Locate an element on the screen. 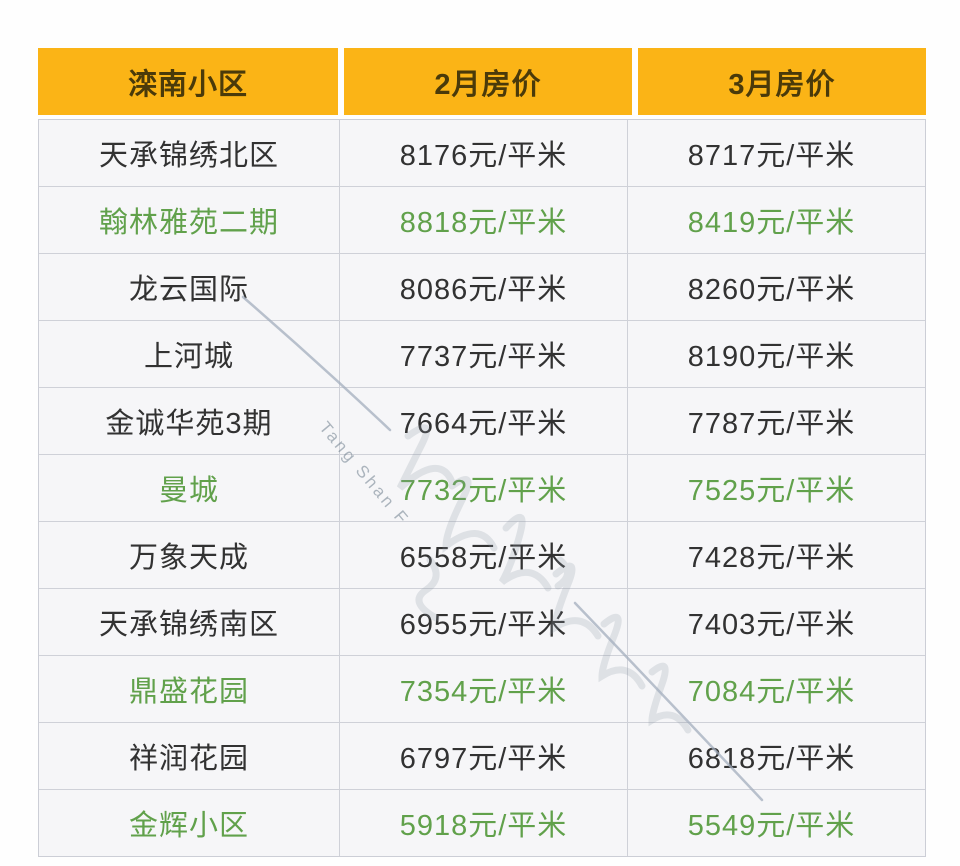 This screenshot has width=960, height=866. feb-price-cell: 8176元/平米 is located at coordinates (483, 153).